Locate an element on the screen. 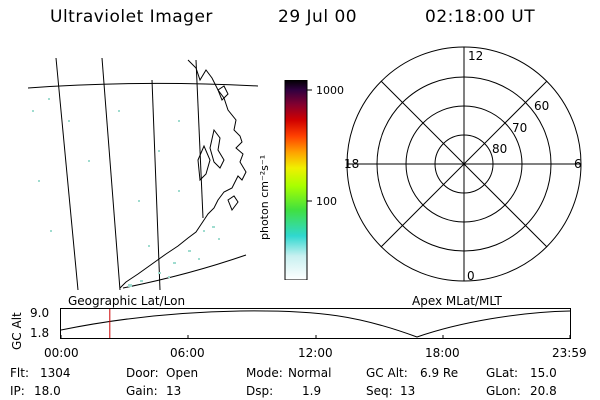 The width and height of the screenshot is (600, 400). apex-label: Apex MLat/MLT is located at coordinates (457, 301).